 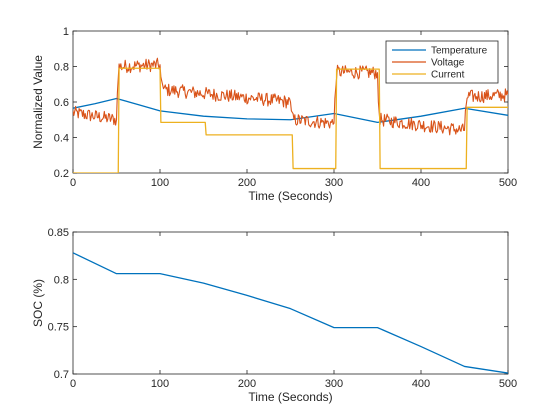 What do you see at coordinates (61, 103) in the screenshot?
I see `y-tick-label: 0.6` at bounding box center [61, 103].